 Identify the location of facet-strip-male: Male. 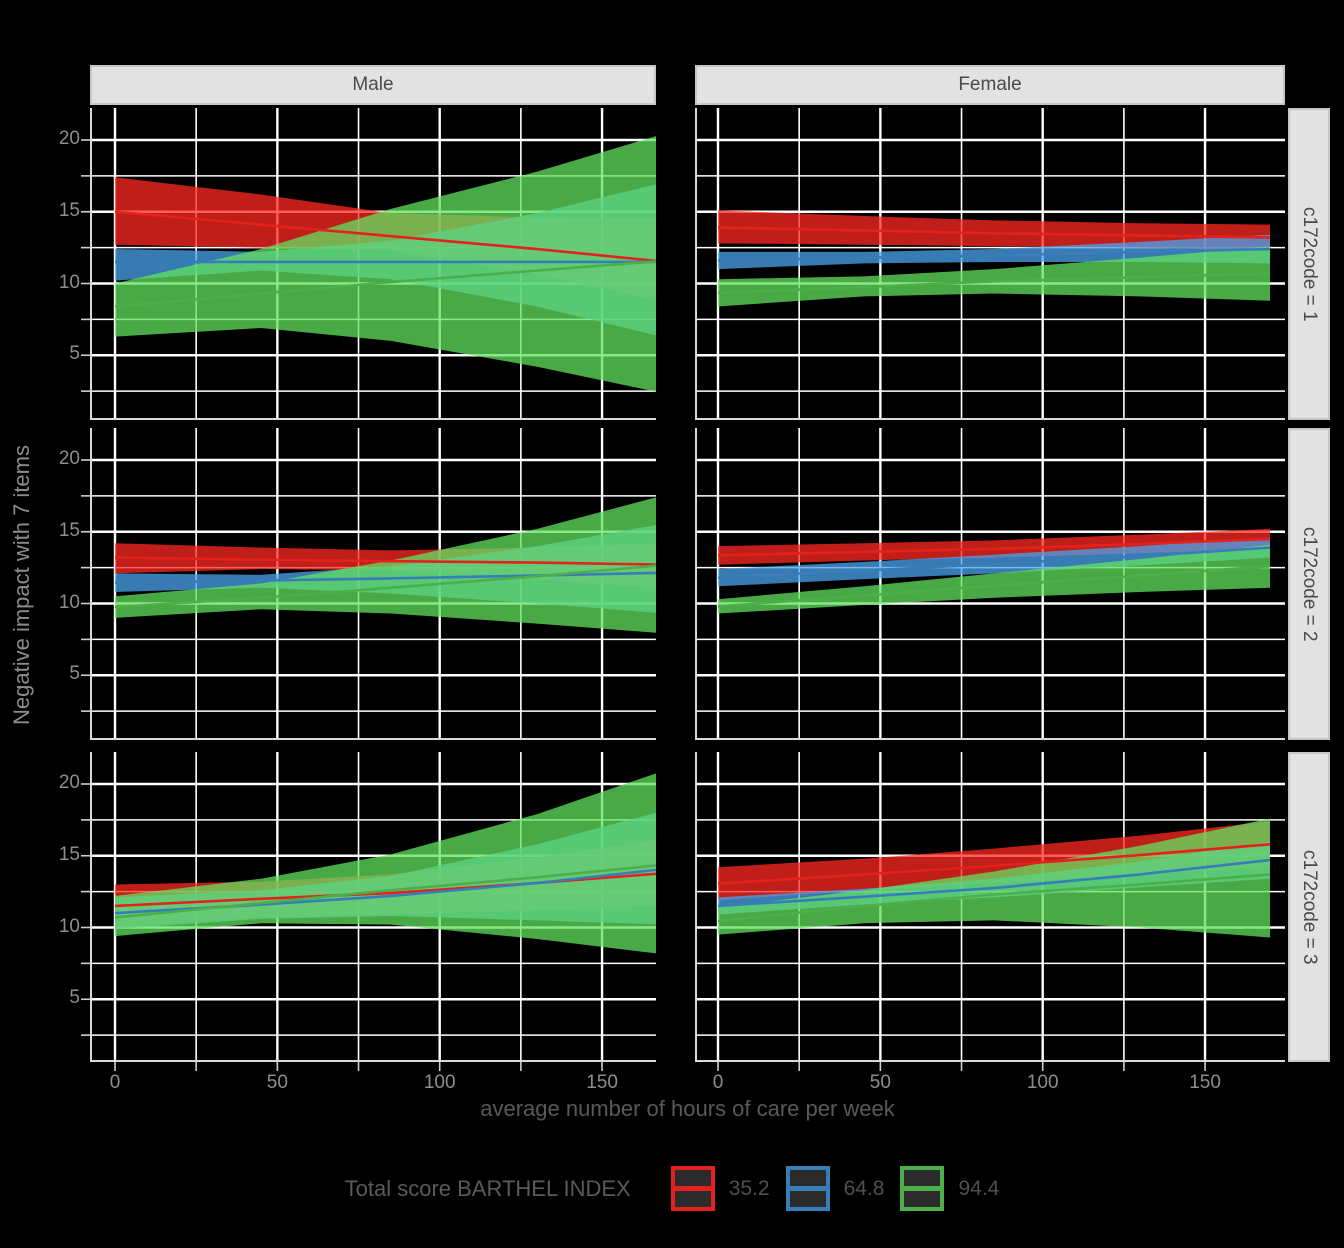
(373, 85).